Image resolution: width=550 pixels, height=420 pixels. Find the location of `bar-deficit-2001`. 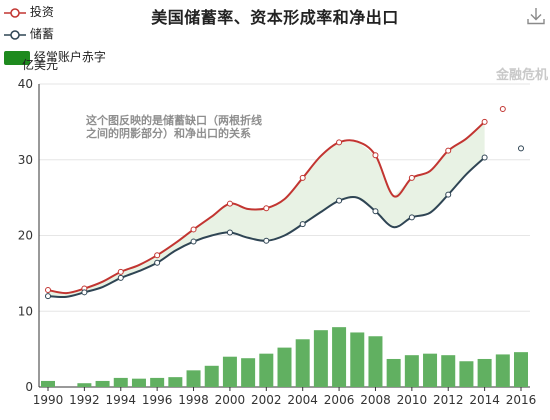

bar-deficit-2001 is located at coordinates (248, 372).